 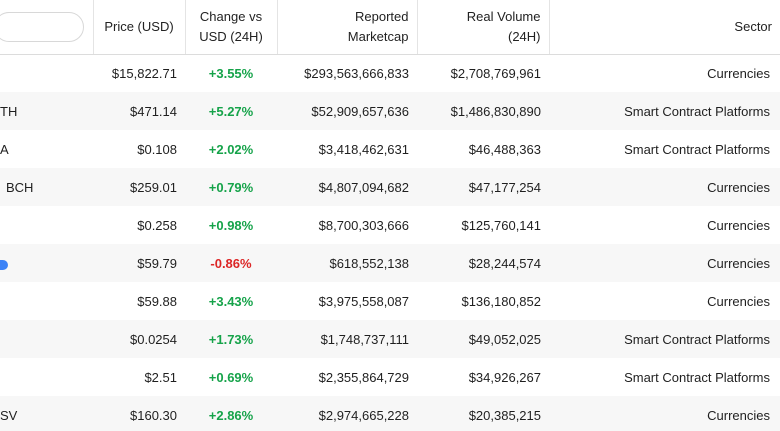 I want to click on asset-name-label: TH, so click(x=9, y=111).